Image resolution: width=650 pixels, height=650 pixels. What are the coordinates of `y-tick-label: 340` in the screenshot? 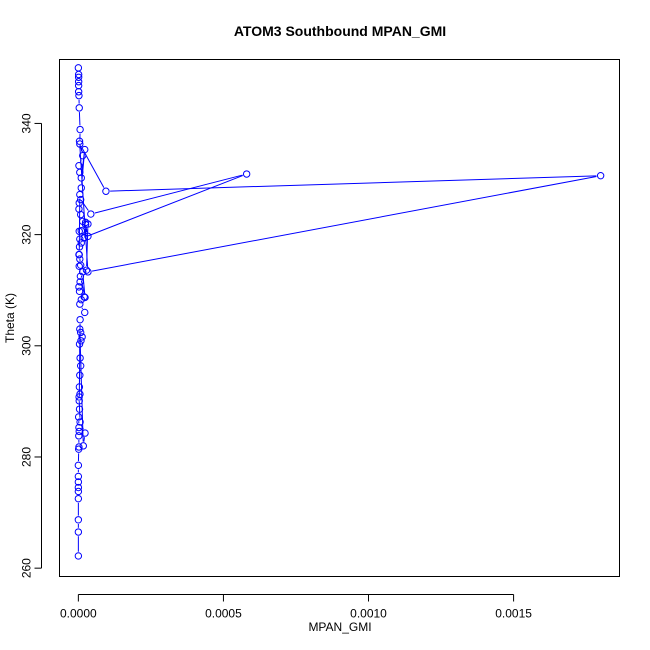 It's located at (27, 123).